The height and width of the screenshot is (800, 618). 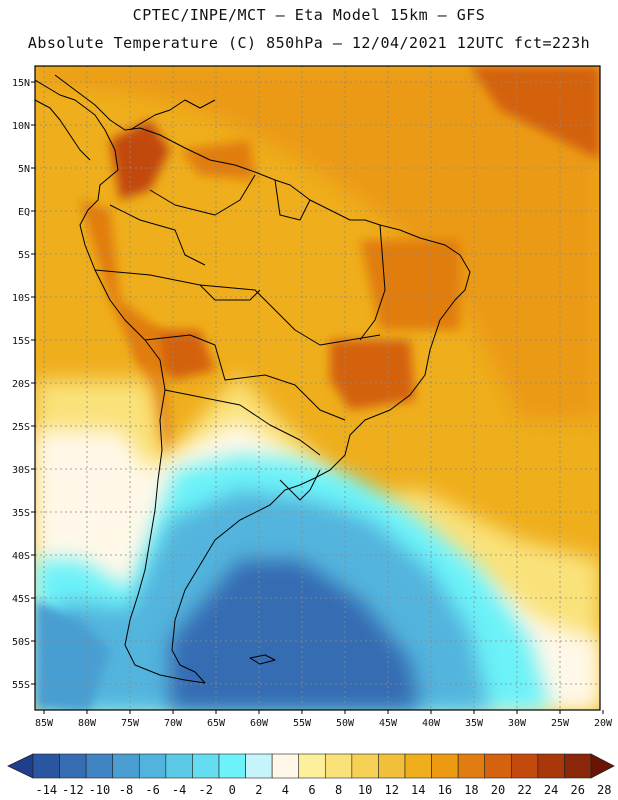 I want to click on colorbar-label: 12, so click(x=391, y=790).